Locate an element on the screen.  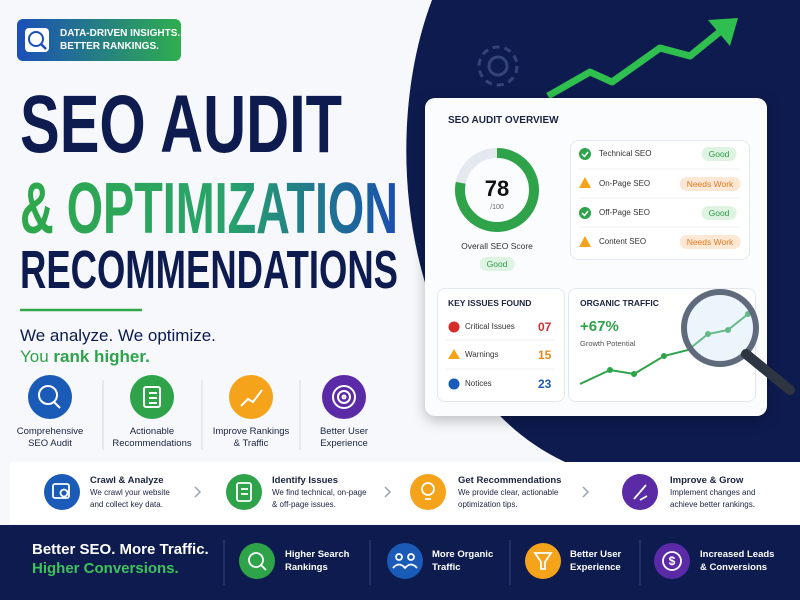
benefit: More Organic Traffic is located at coordinates (462, 561).